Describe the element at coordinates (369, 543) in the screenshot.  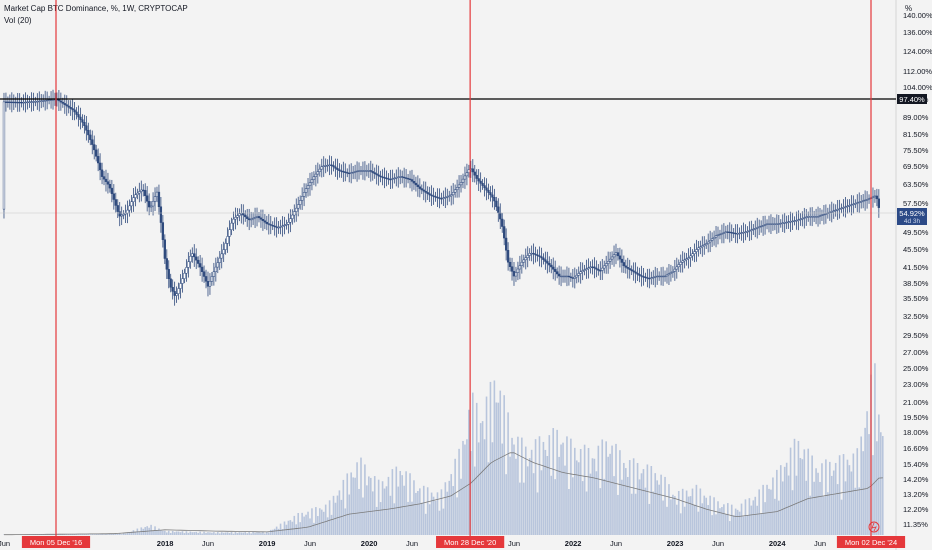
I see `x-tick-label: 2020` at that location.